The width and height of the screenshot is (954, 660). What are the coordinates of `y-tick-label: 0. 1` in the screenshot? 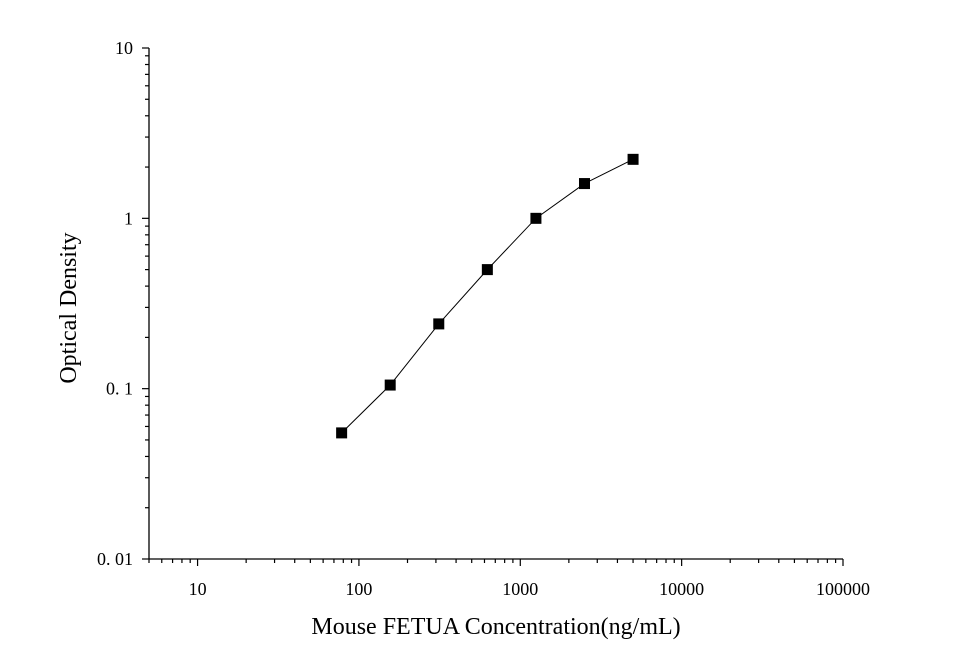 It's located at (119, 389).